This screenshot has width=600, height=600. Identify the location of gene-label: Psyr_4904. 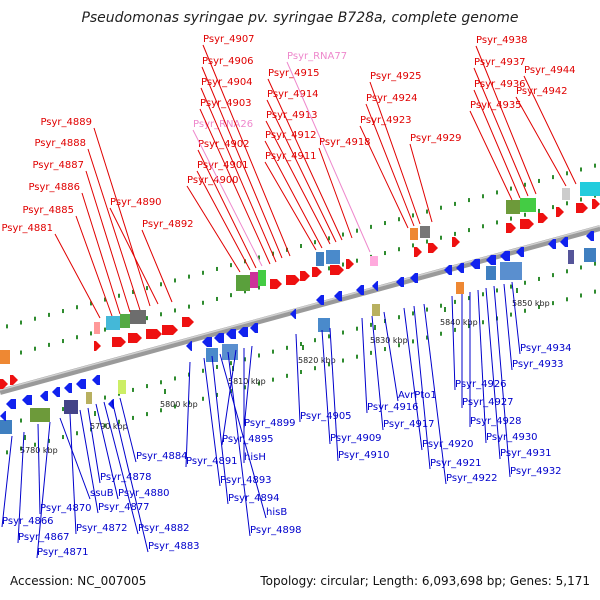
(227, 82).